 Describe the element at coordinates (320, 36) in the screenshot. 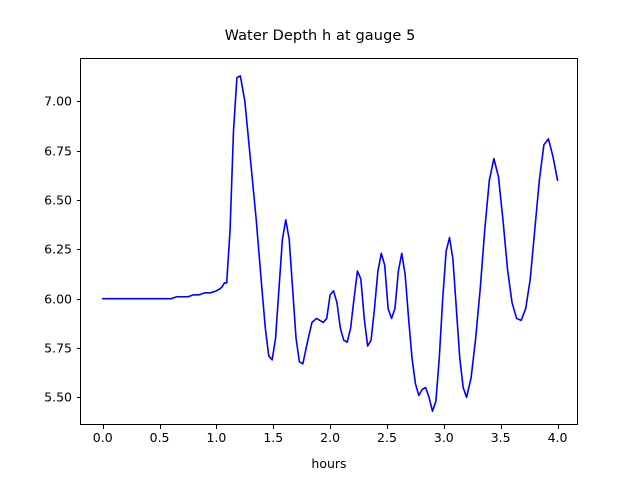

I see `chart-title: Water Depth h at gauge 5` at that location.